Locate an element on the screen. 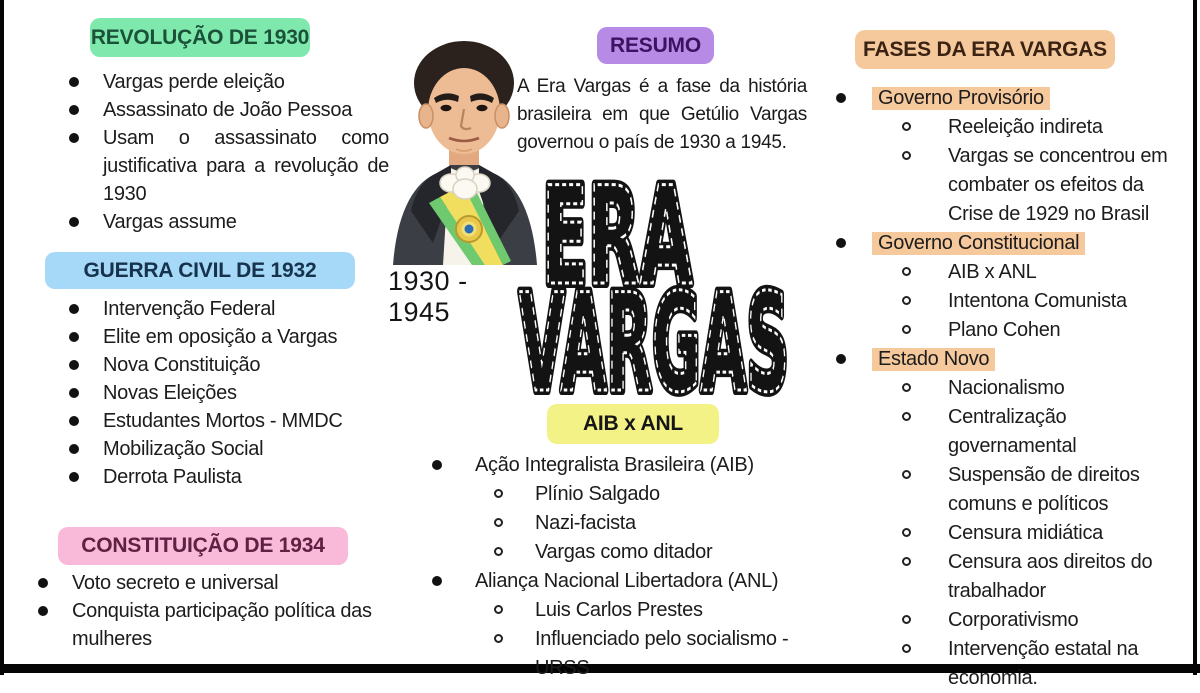  title-line-2-fill: VARGAS is located at coordinates (654, 333).